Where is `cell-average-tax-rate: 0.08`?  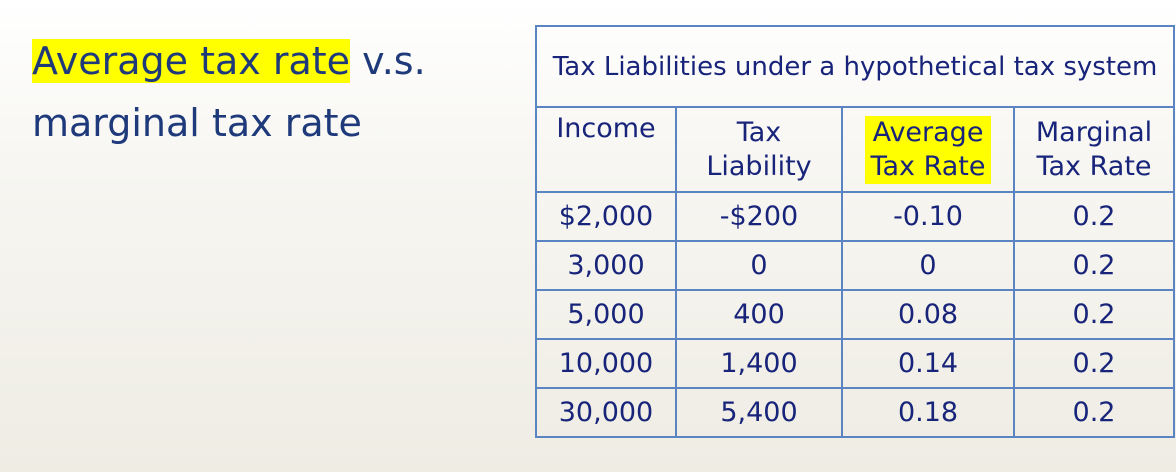 cell-average-tax-rate: 0.08 is located at coordinates (928, 314).